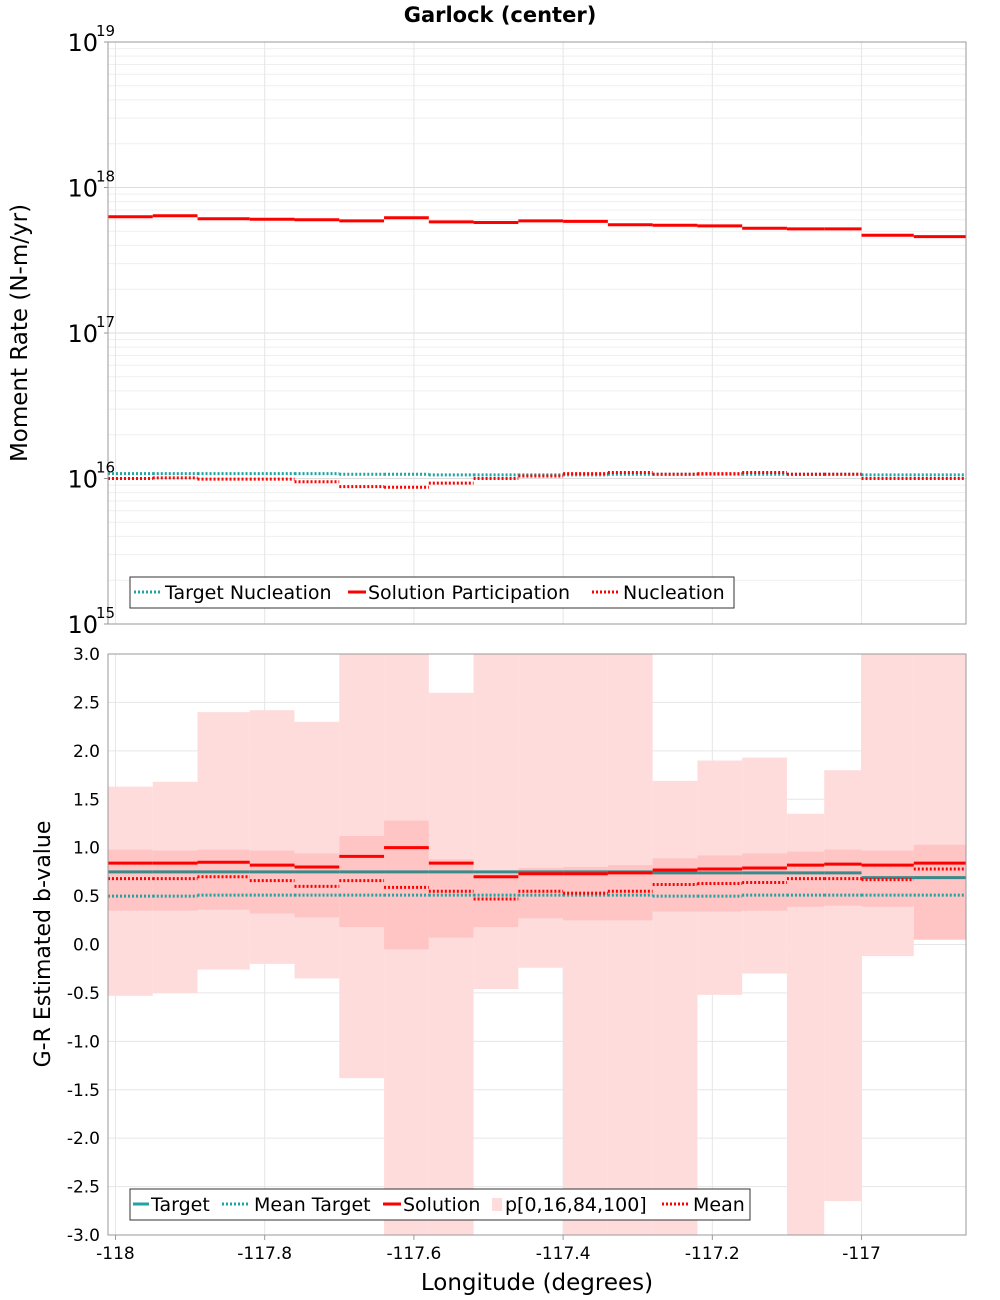 This screenshot has height=1300, width=1000. I want to click on y-tick-label: -3.0, so click(83, 1236).